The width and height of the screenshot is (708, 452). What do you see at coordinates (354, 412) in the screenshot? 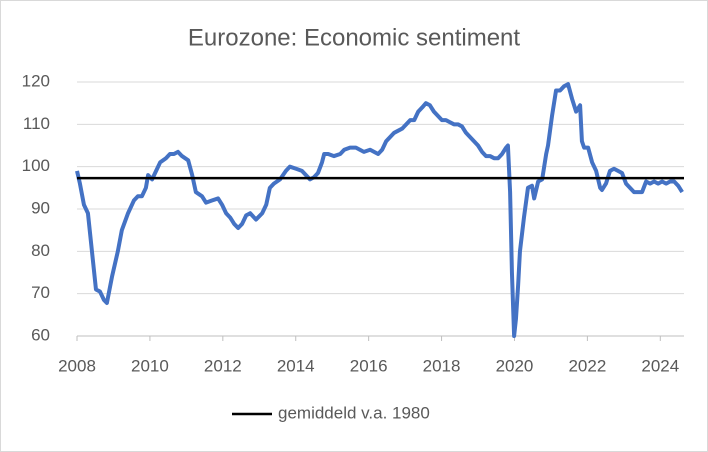
I see `legend-label: gemiddeld v.a. 1980` at bounding box center [354, 412].